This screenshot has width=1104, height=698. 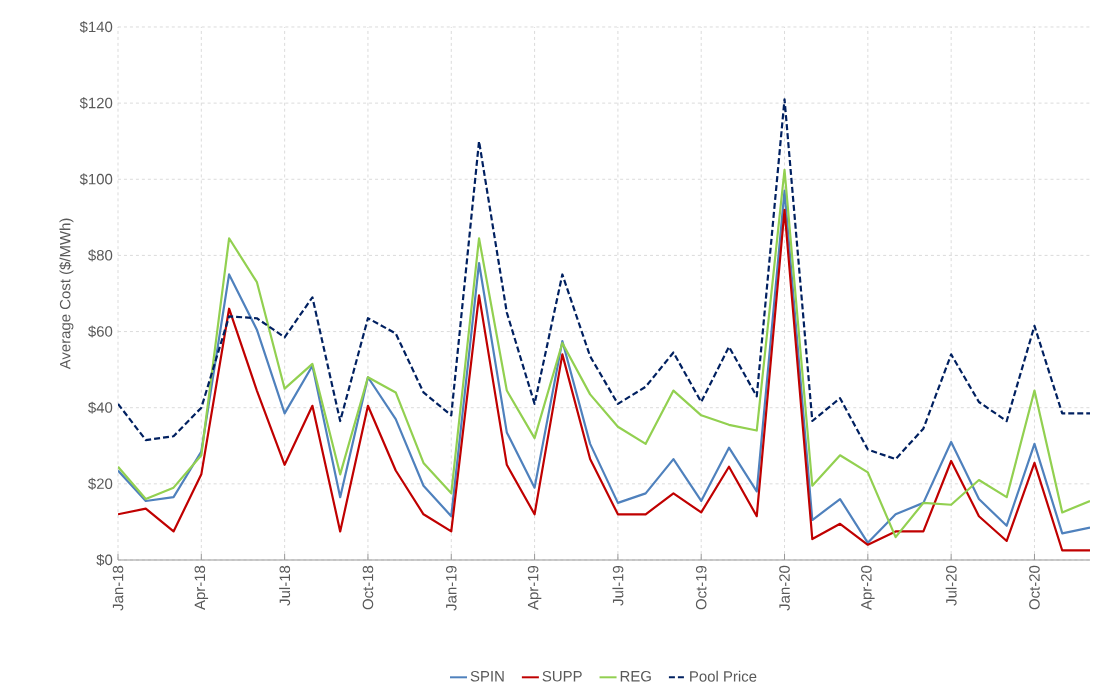 I want to click on x-tick-label: Oct-18, so click(x=368, y=587).